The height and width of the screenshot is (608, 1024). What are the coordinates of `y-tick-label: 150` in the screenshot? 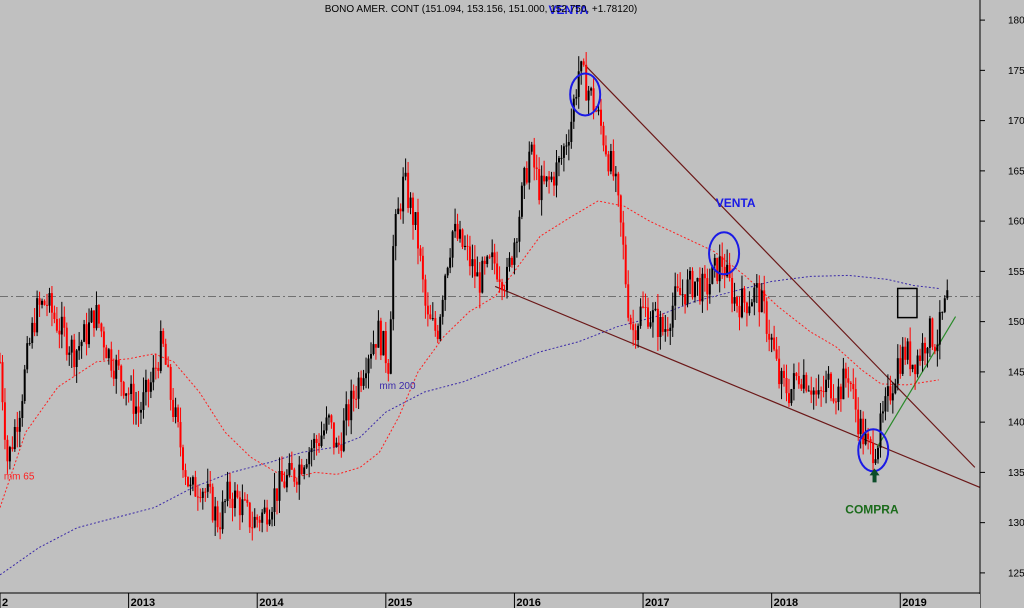 It's located at (1016, 322).